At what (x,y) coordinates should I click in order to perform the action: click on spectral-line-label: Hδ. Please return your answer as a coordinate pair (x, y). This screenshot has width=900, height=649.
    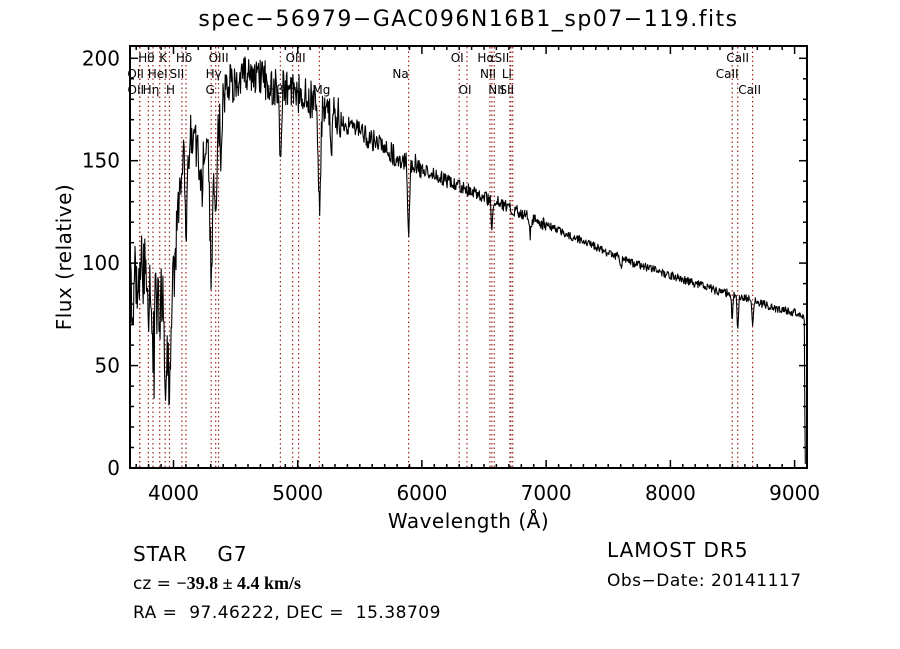
    Looking at the image, I should click on (184, 58).